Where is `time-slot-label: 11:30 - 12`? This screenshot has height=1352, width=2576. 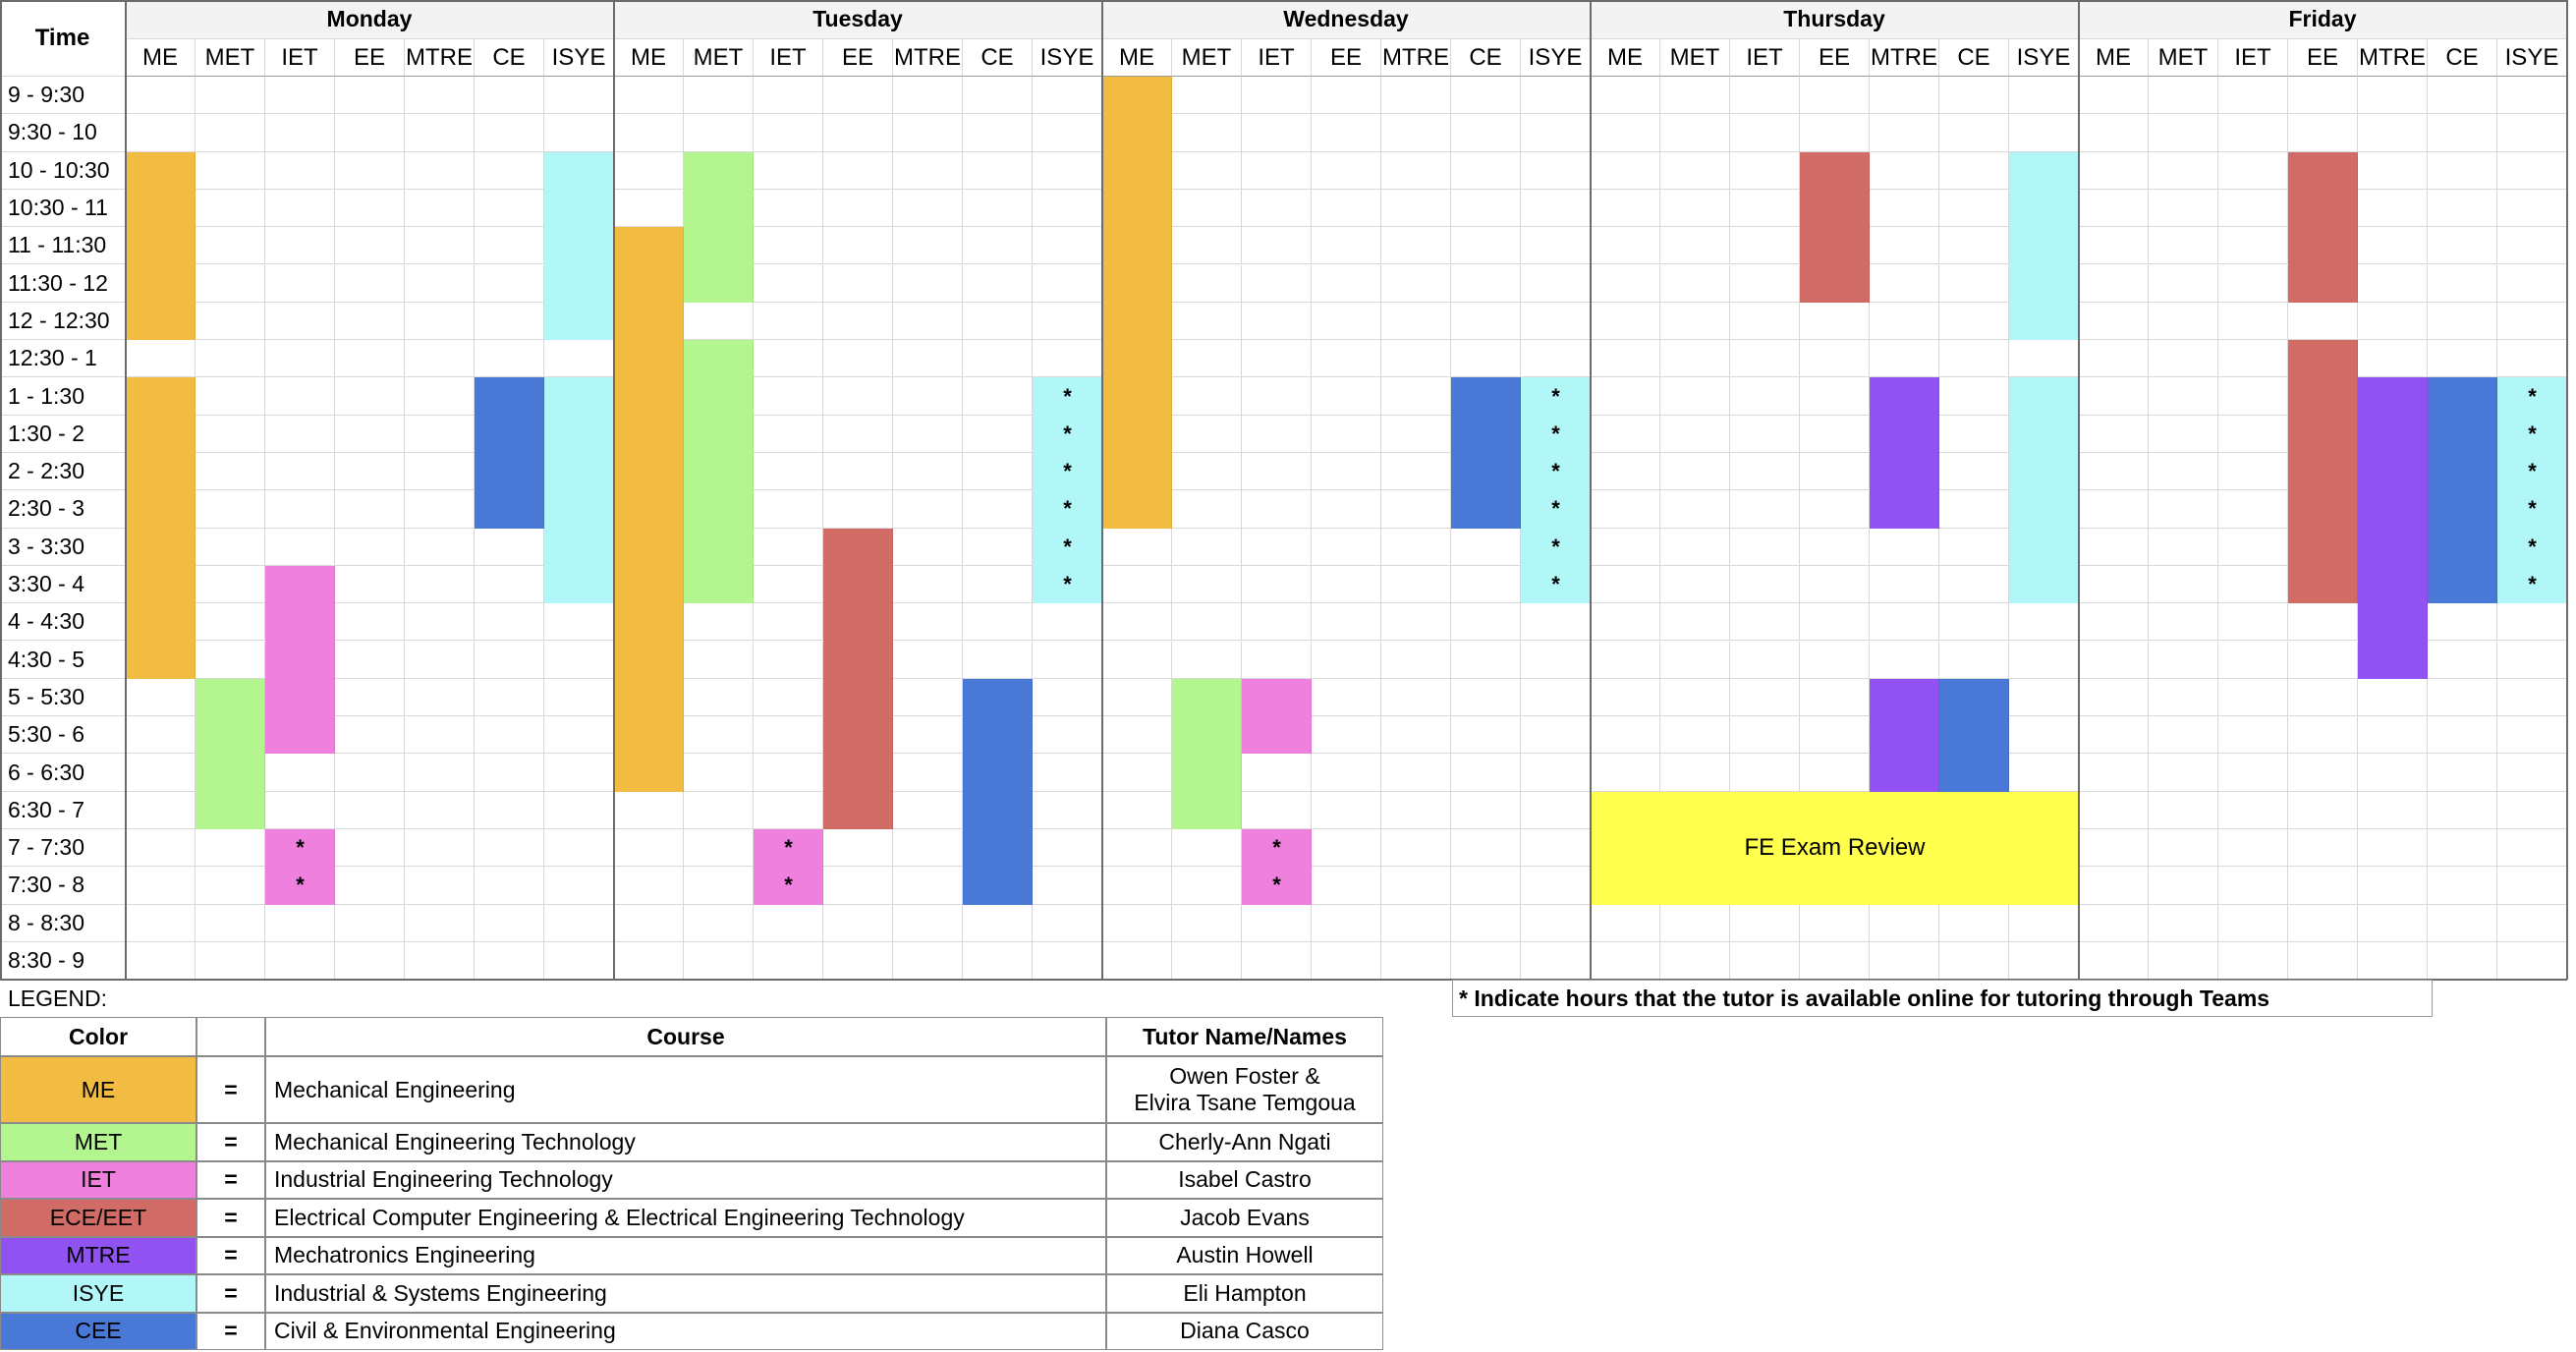 time-slot-label: 11:30 - 12 is located at coordinates (63, 284).